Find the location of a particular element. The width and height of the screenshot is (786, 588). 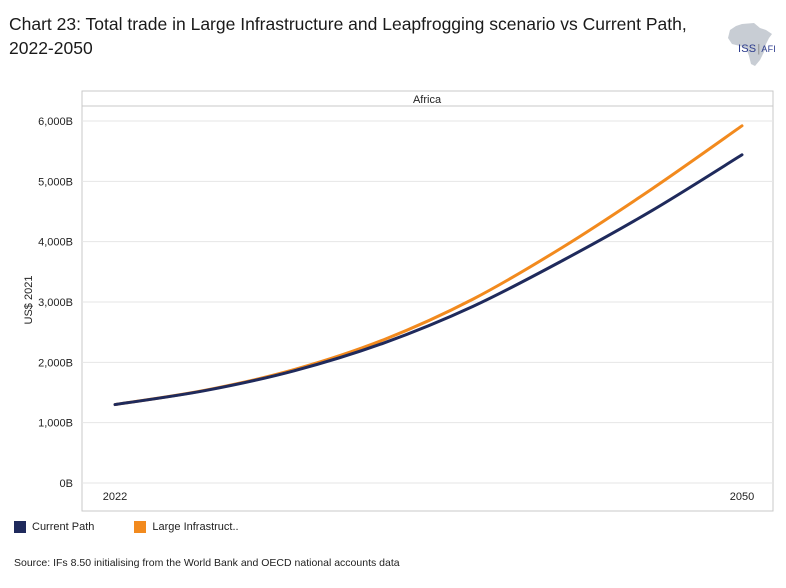

y-tick-label-0: 0B is located at coordinates (66, 484).